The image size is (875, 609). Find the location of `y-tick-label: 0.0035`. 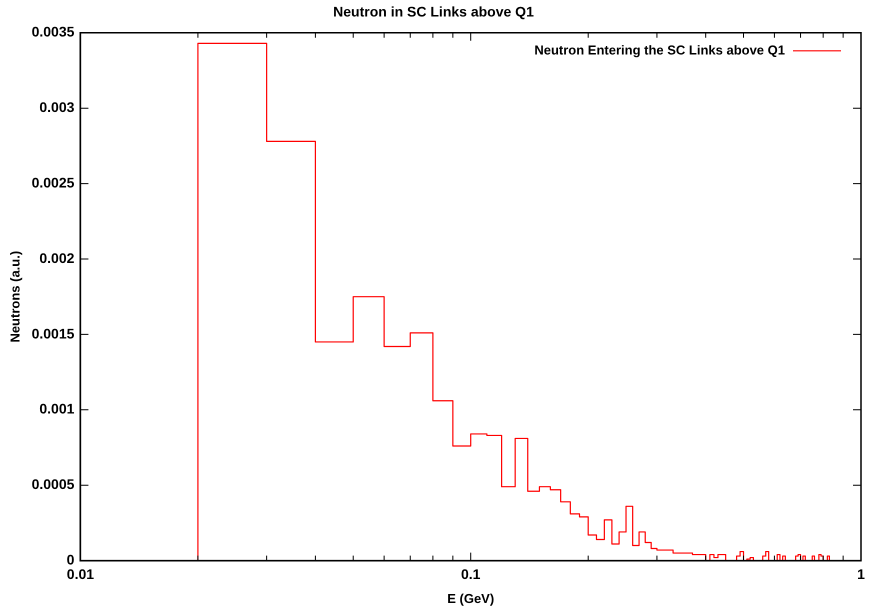

y-tick-label: 0.0035 is located at coordinates (53, 32).